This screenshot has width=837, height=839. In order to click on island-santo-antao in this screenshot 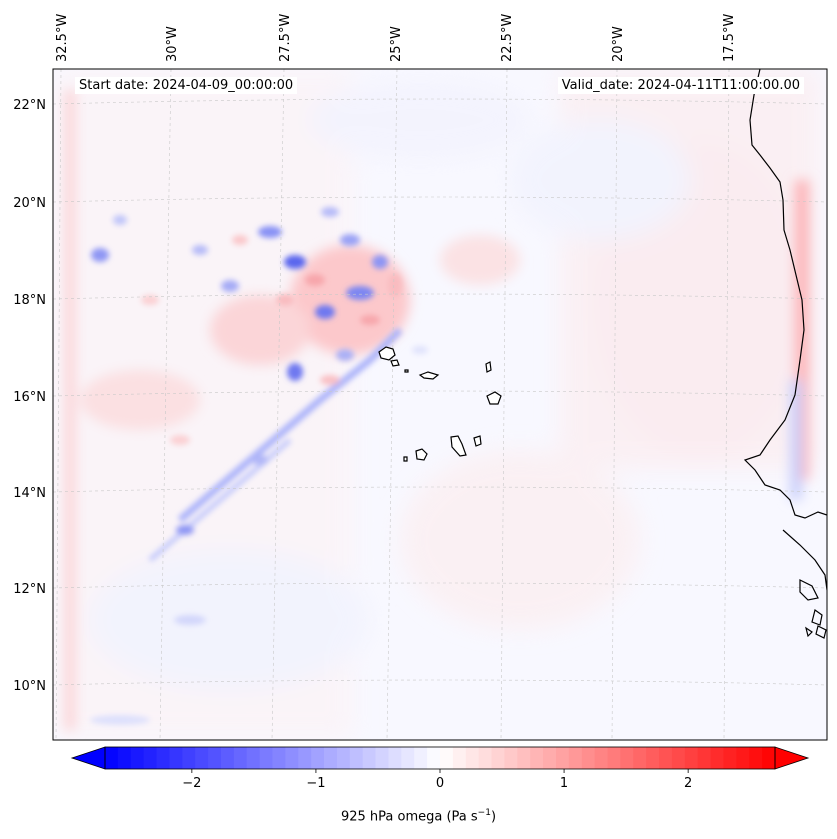, I will do `click(387, 353)`.